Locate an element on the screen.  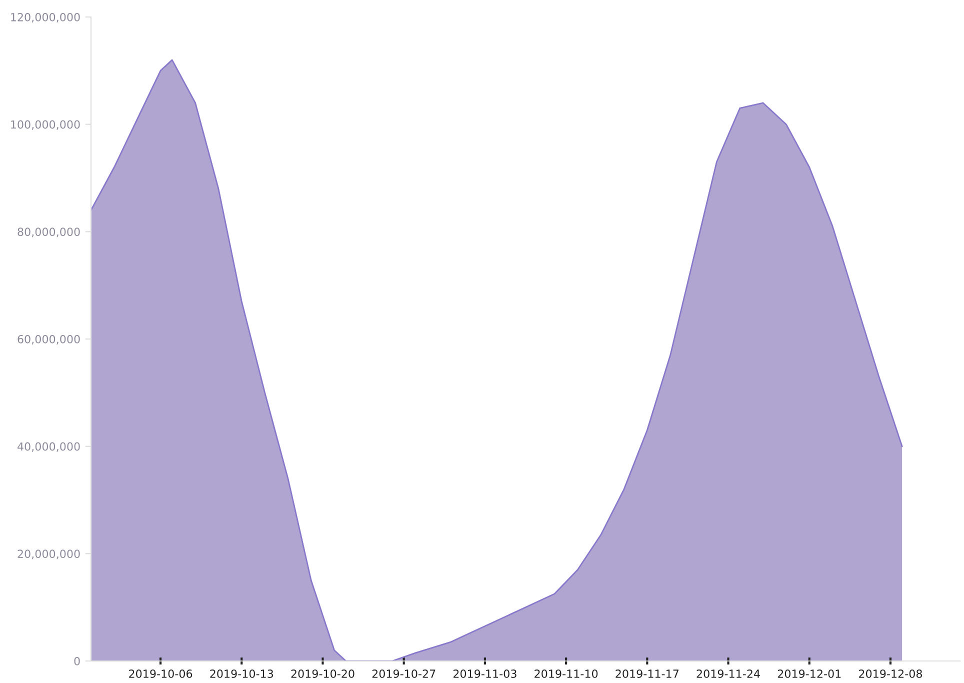
x-tick-label: 2019-10-27 is located at coordinates (404, 674).